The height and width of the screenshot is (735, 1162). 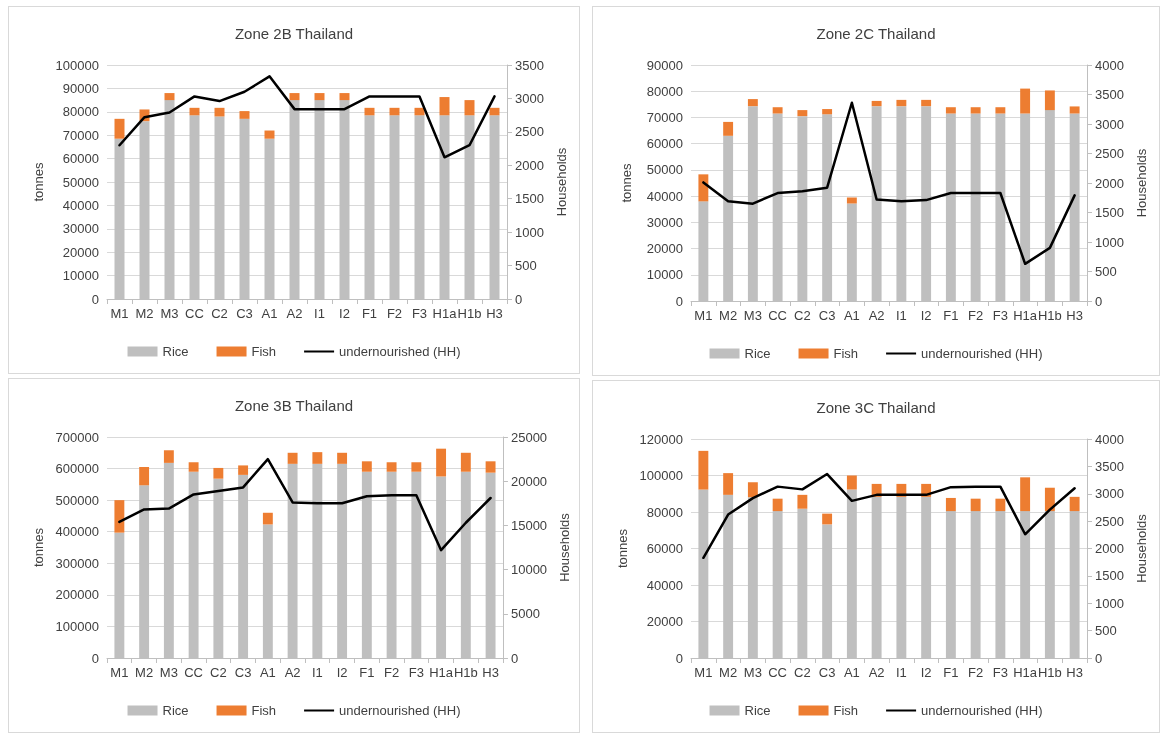 I want to click on y-tick-label: 300000, so click(x=77, y=563).